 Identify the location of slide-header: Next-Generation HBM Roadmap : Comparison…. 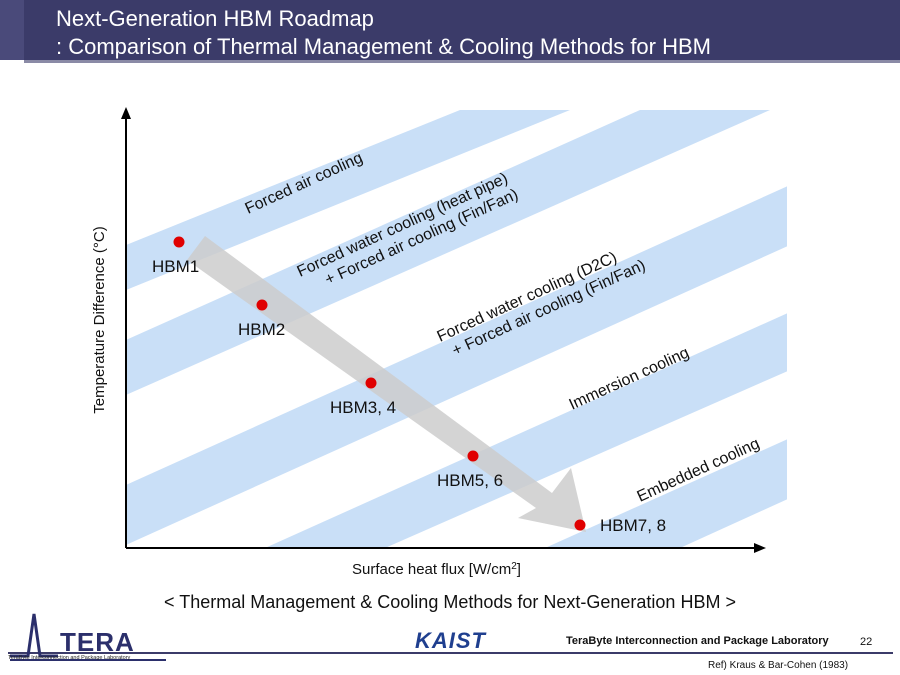
(450, 31).